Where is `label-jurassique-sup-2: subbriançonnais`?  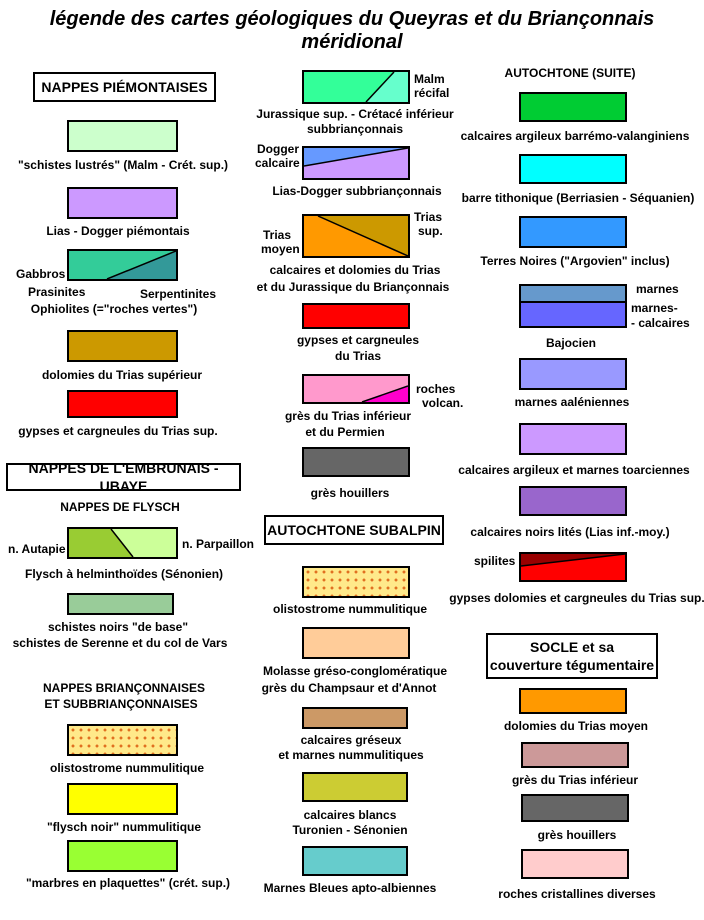
label-jurassique-sup-2: subbriançonnais is located at coordinates (355, 129).